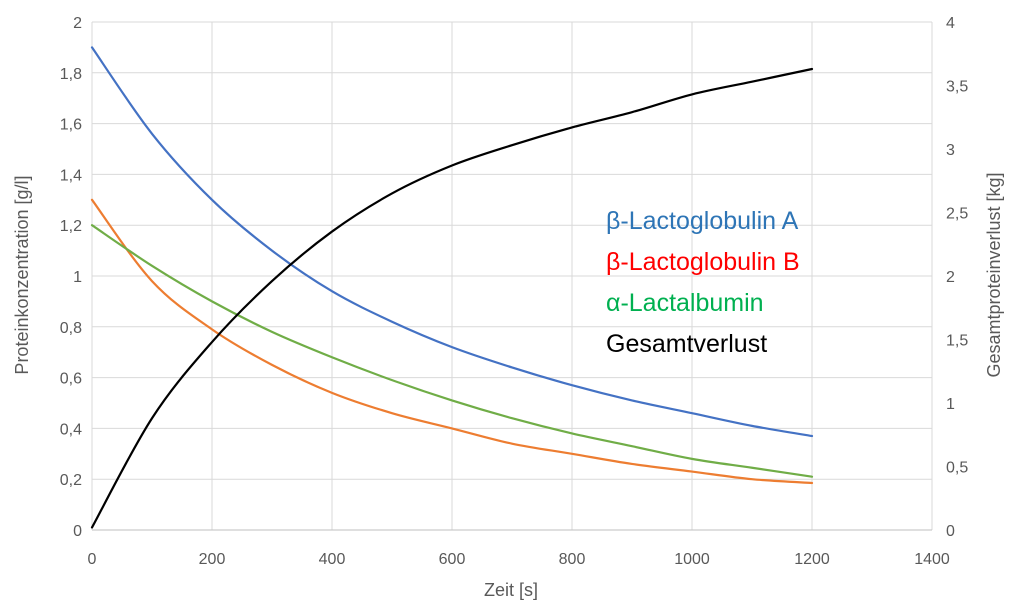 The height and width of the screenshot is (608, 1018). What do you see at coordinates (812, 559) in the screenshot?
I see `x-tick-label: 1200` at bounding box center [812, 559].